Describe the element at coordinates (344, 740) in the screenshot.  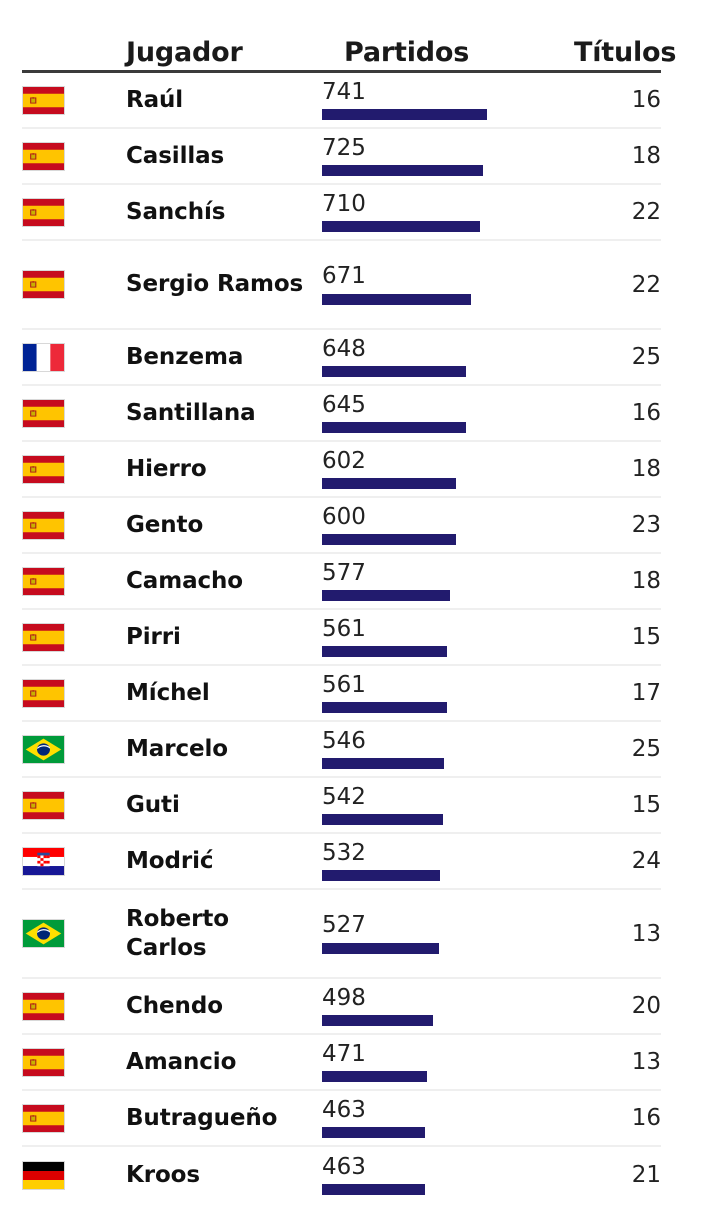
I see `games-value: 546` at that location.